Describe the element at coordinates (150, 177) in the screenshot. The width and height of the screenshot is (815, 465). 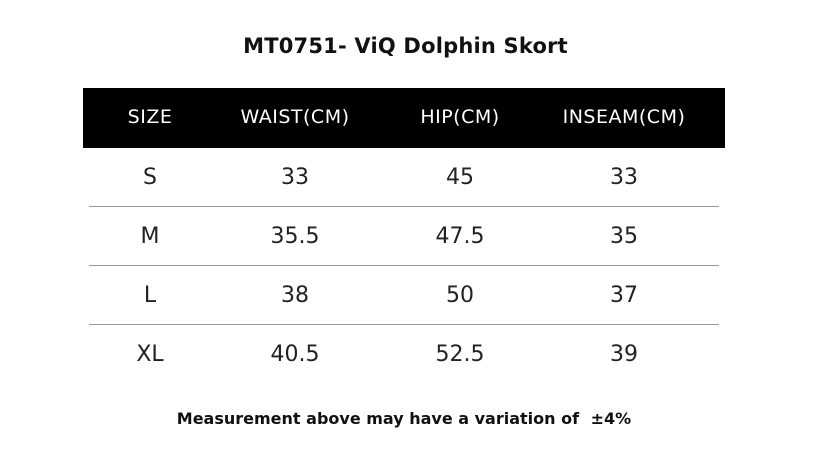
I see `size-cell: S` at that location.